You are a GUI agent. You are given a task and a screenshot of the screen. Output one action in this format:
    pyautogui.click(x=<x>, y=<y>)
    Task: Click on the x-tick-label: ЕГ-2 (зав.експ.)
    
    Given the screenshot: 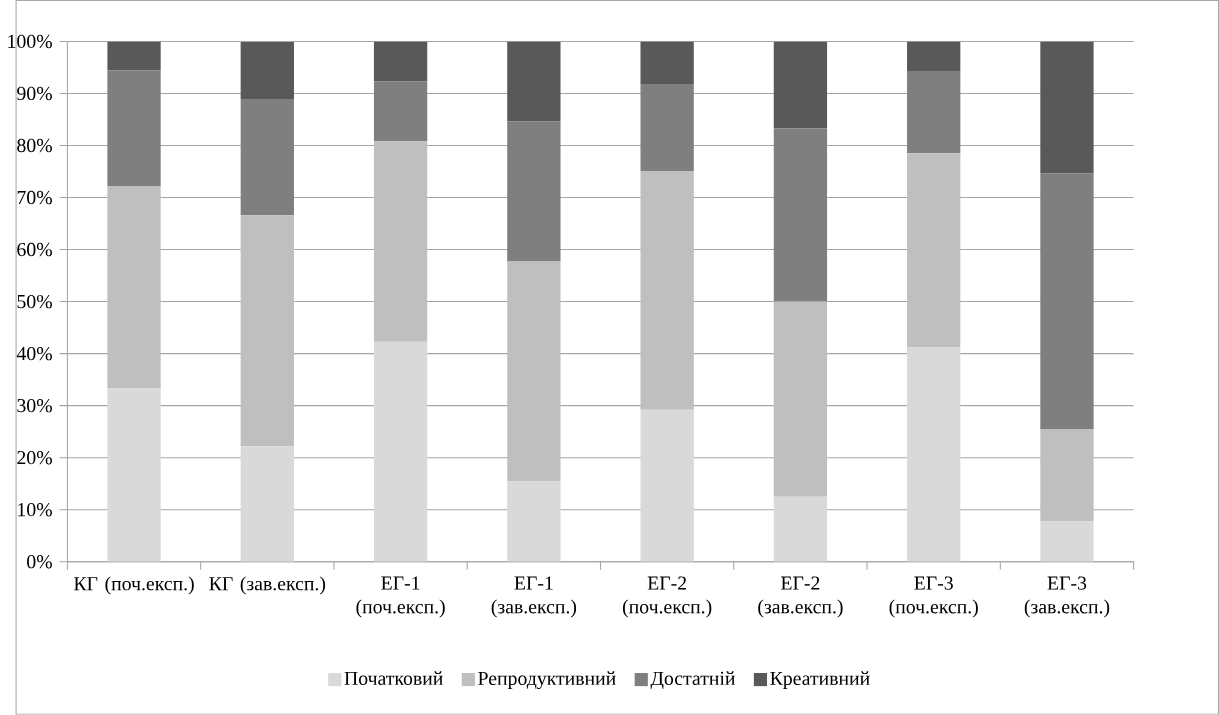 What is the action you would take?
    pyautogui.click(x=800, y=597)
    